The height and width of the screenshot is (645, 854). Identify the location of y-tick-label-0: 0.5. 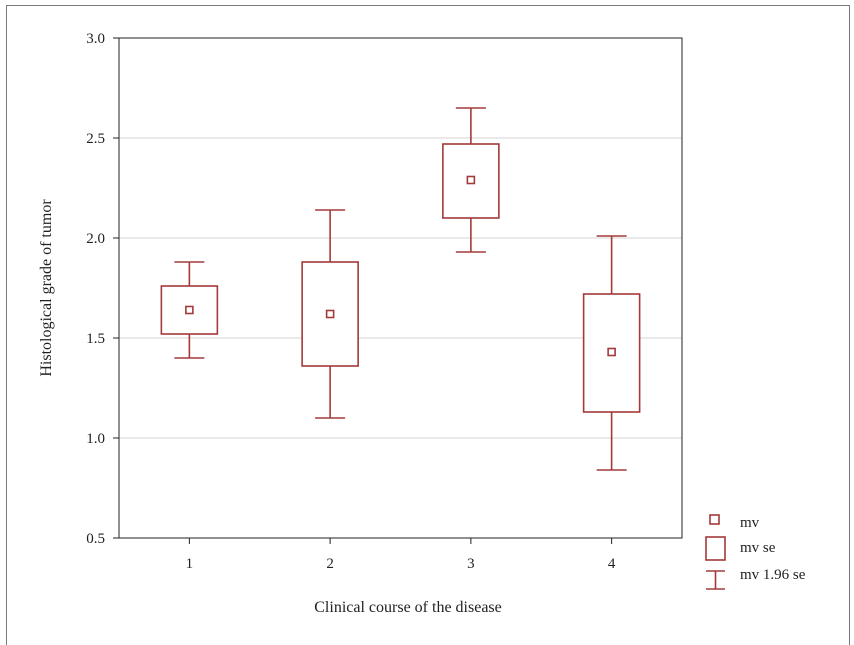
(95, 539).